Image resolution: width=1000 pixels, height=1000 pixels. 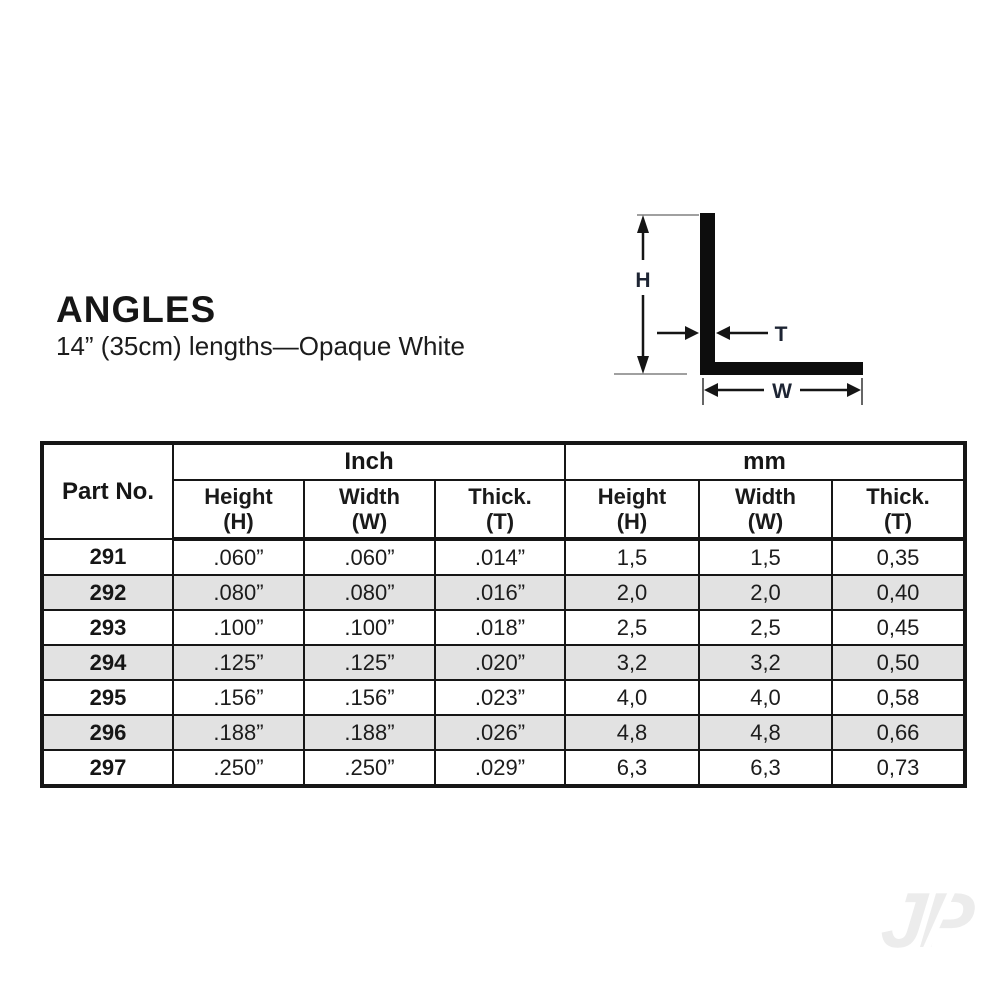 I want to click on cell-inch-width: .100”, so click(x=369, y=627).